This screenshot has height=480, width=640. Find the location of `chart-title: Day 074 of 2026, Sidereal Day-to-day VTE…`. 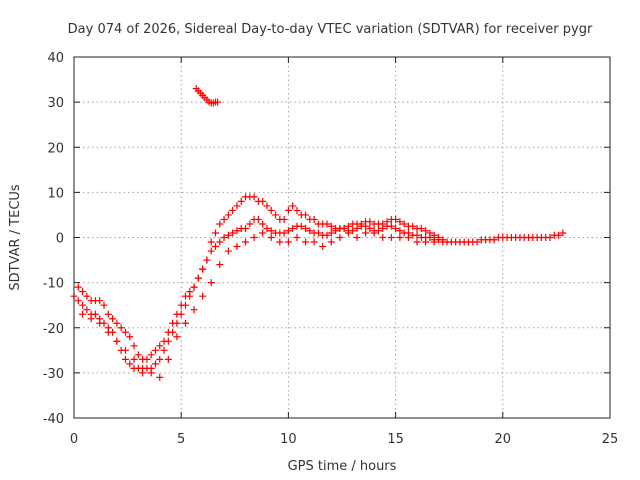

chart-title: Day 074 of 2026, Sidereal Day-to-day VTE… is located at coordinates (330, 29).